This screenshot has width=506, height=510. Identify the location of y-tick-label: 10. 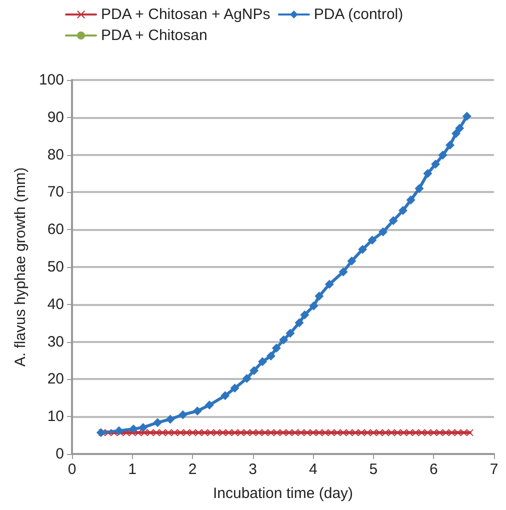
(55, 417).